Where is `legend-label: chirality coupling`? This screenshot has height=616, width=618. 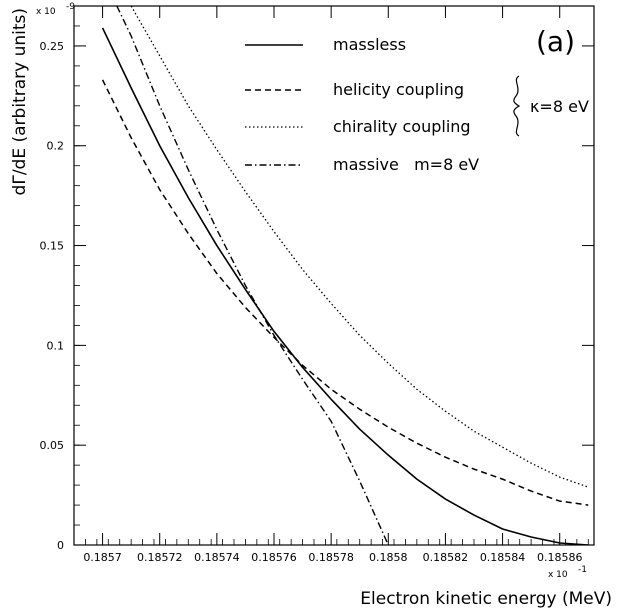
legend-label: chirality coupling is located at coordinates (402, 126).